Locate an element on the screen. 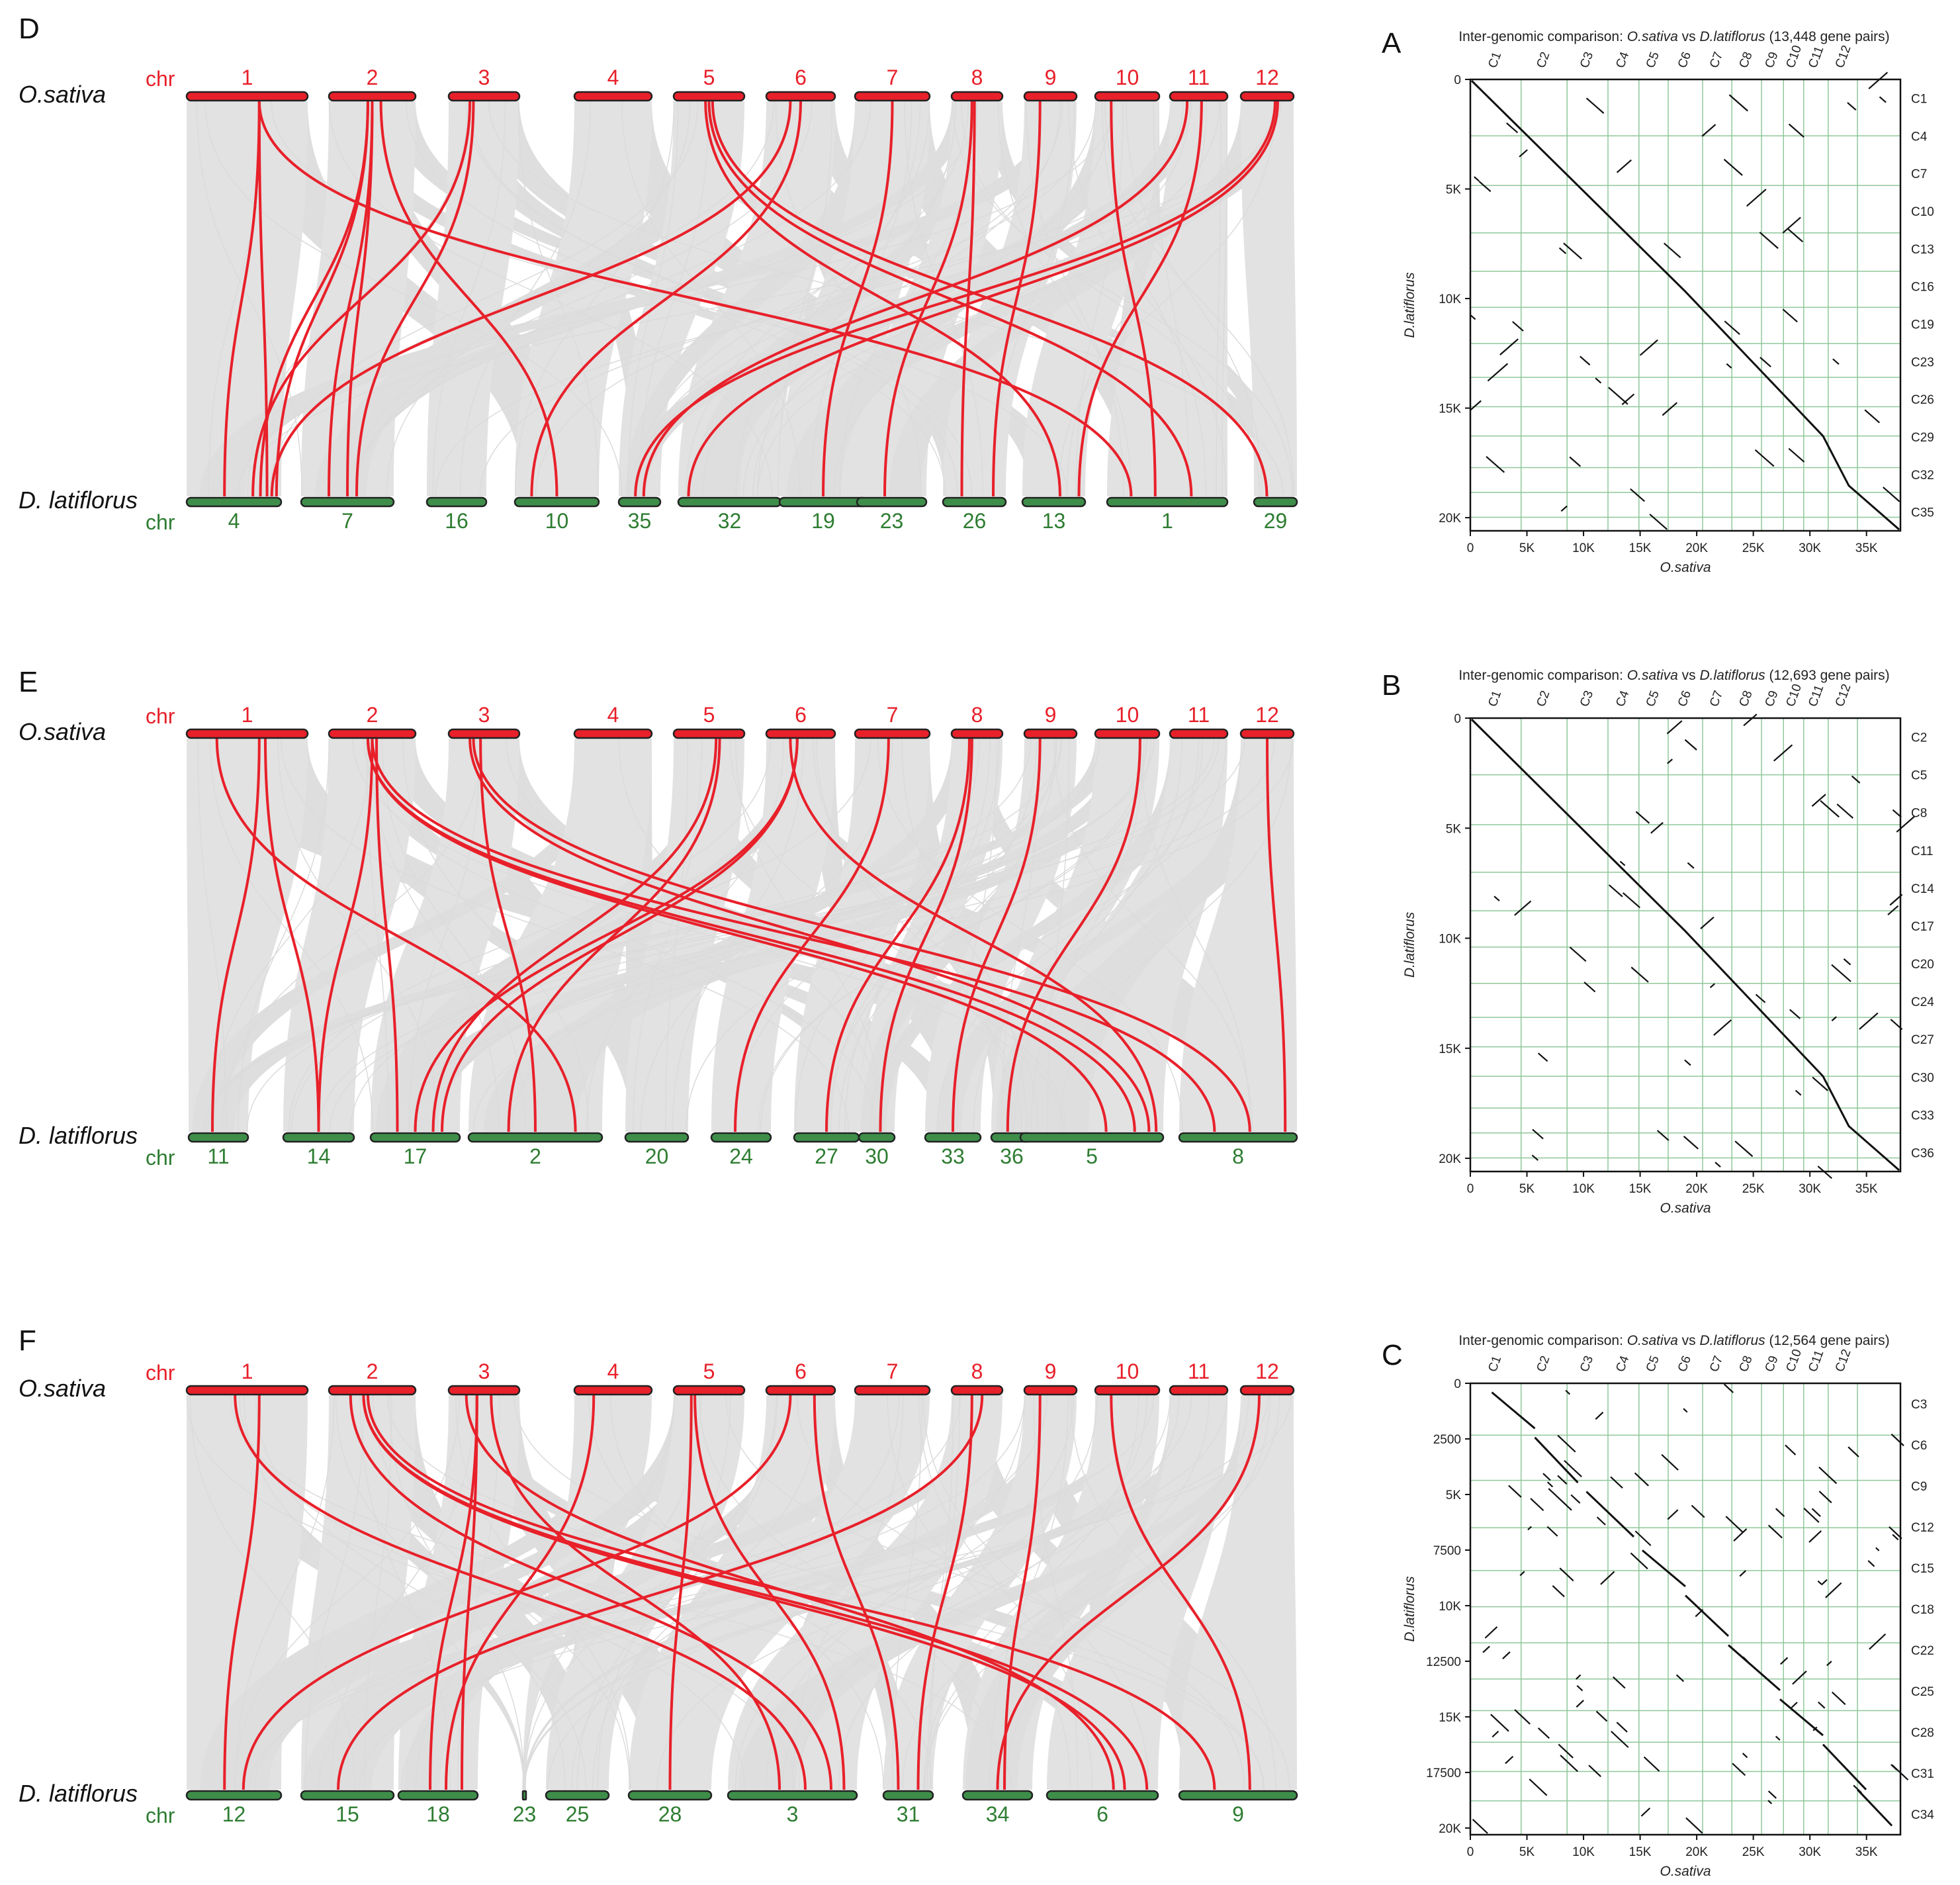 This screenshot has width=1960, height=1885. top-chromosome-number: 10 is located at coordinates (1127, 715).